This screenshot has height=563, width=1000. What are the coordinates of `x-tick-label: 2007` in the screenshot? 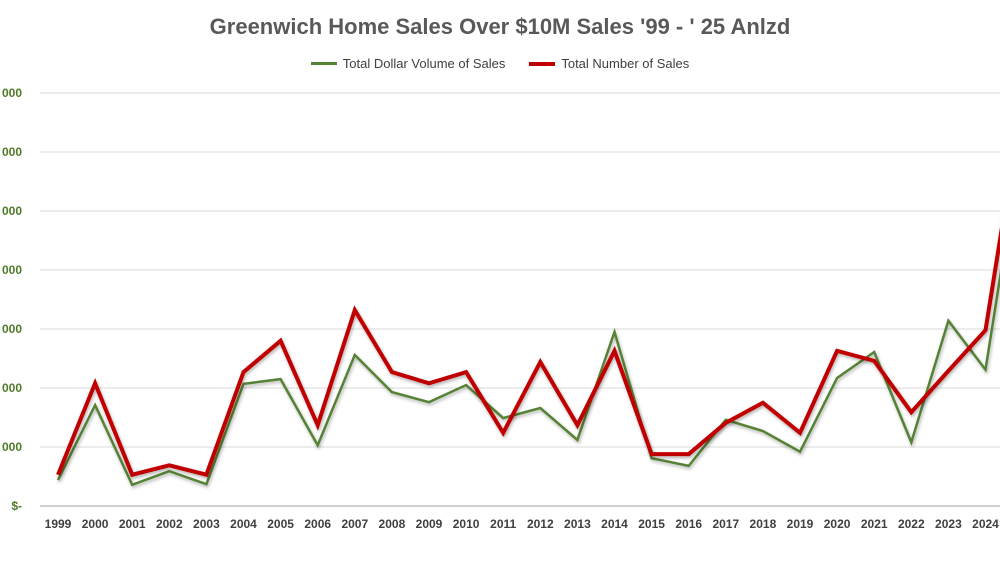 It's located at (354, 524).